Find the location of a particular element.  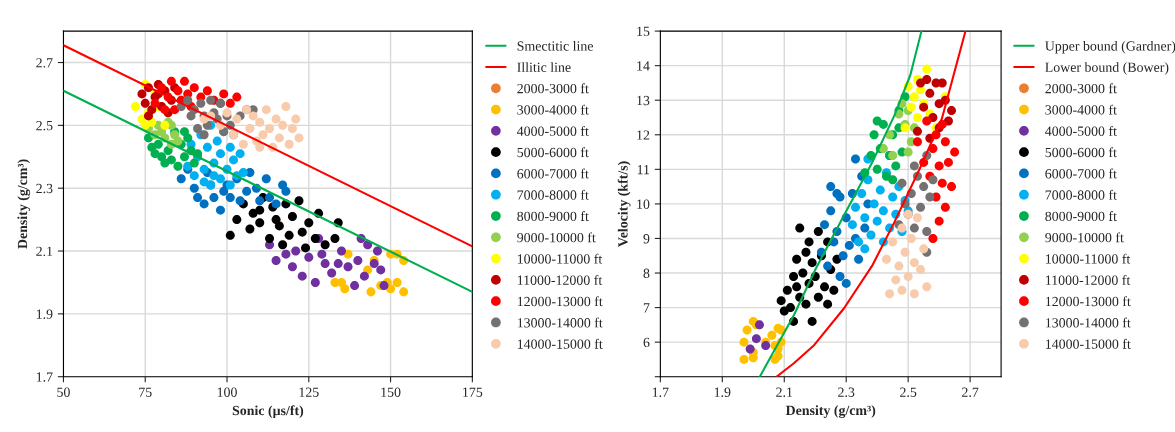

x-tick-label: 100 is located at coordinates (227, 392).